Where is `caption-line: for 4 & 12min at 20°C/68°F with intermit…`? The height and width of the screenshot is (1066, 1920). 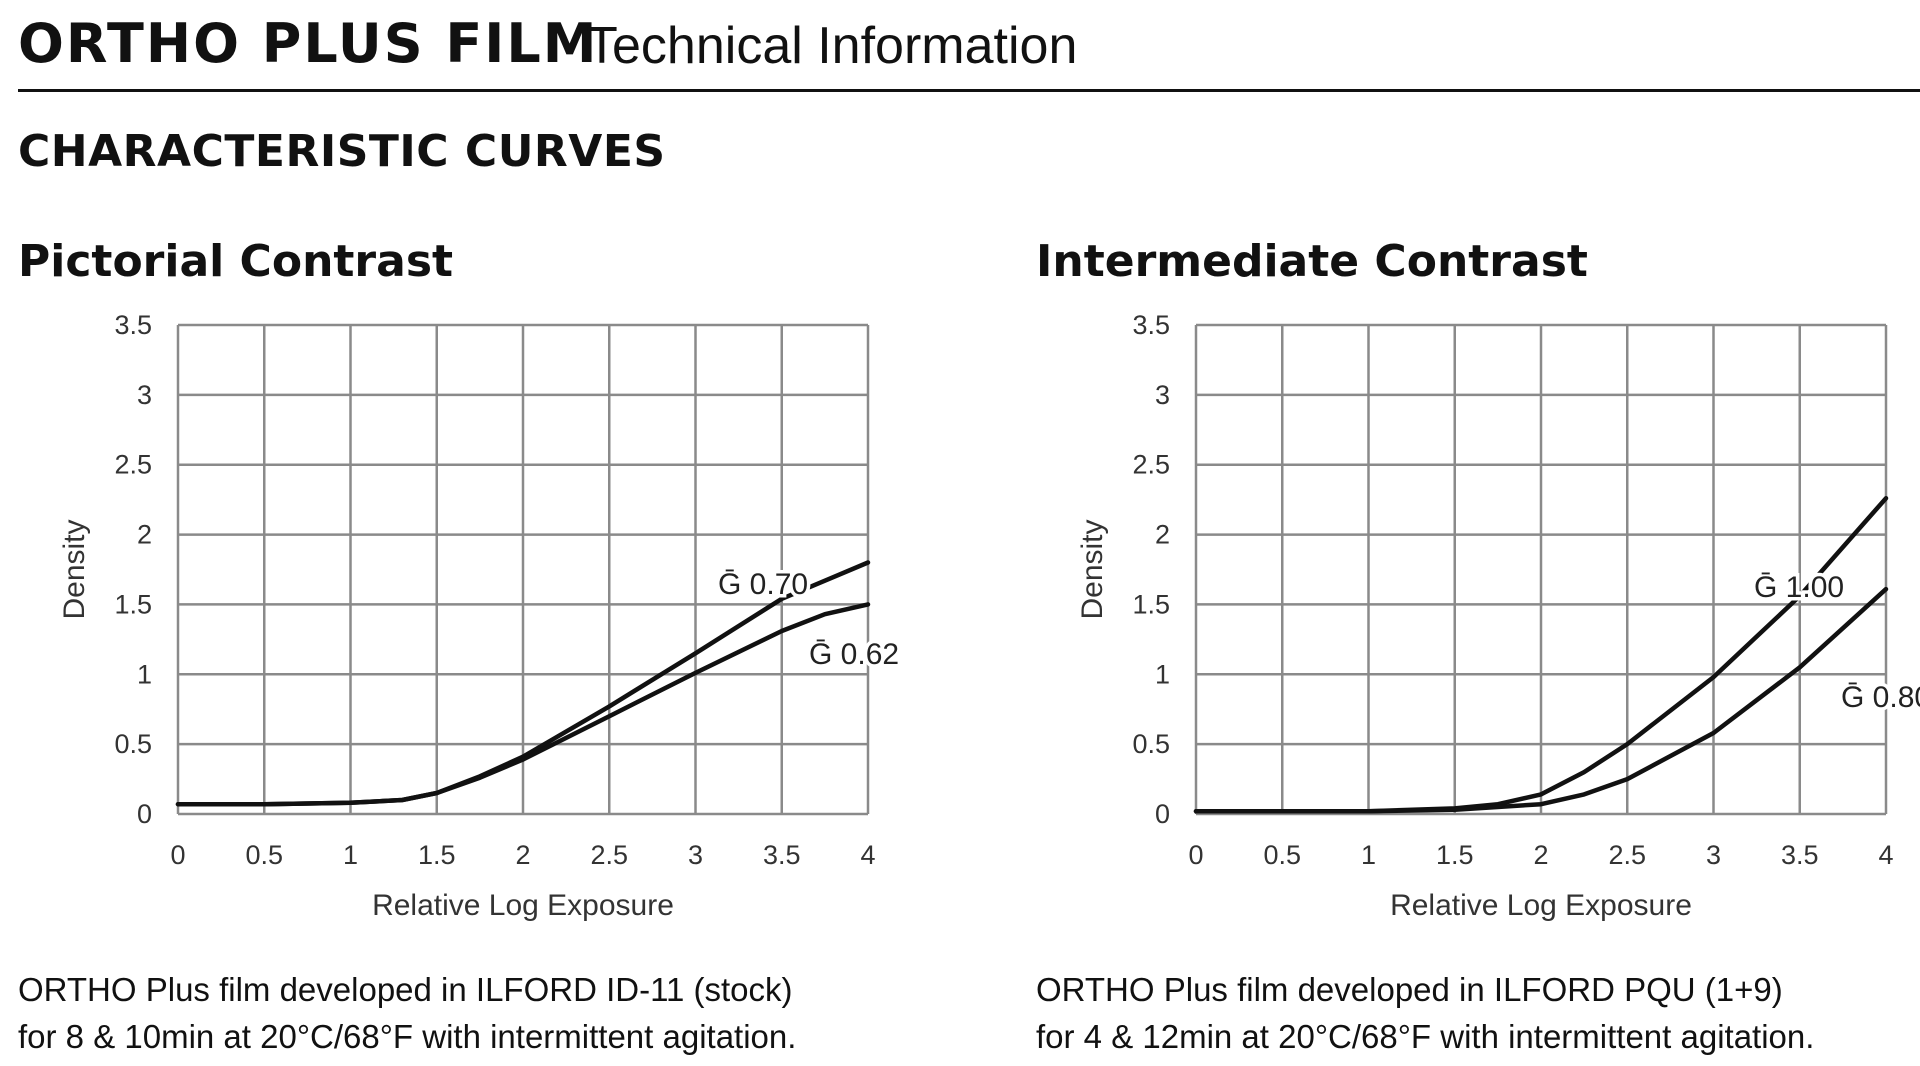 caption-line: for 4 & 12min at 20°C/68°F with intermit… is located at coordinates (1425, 1036).